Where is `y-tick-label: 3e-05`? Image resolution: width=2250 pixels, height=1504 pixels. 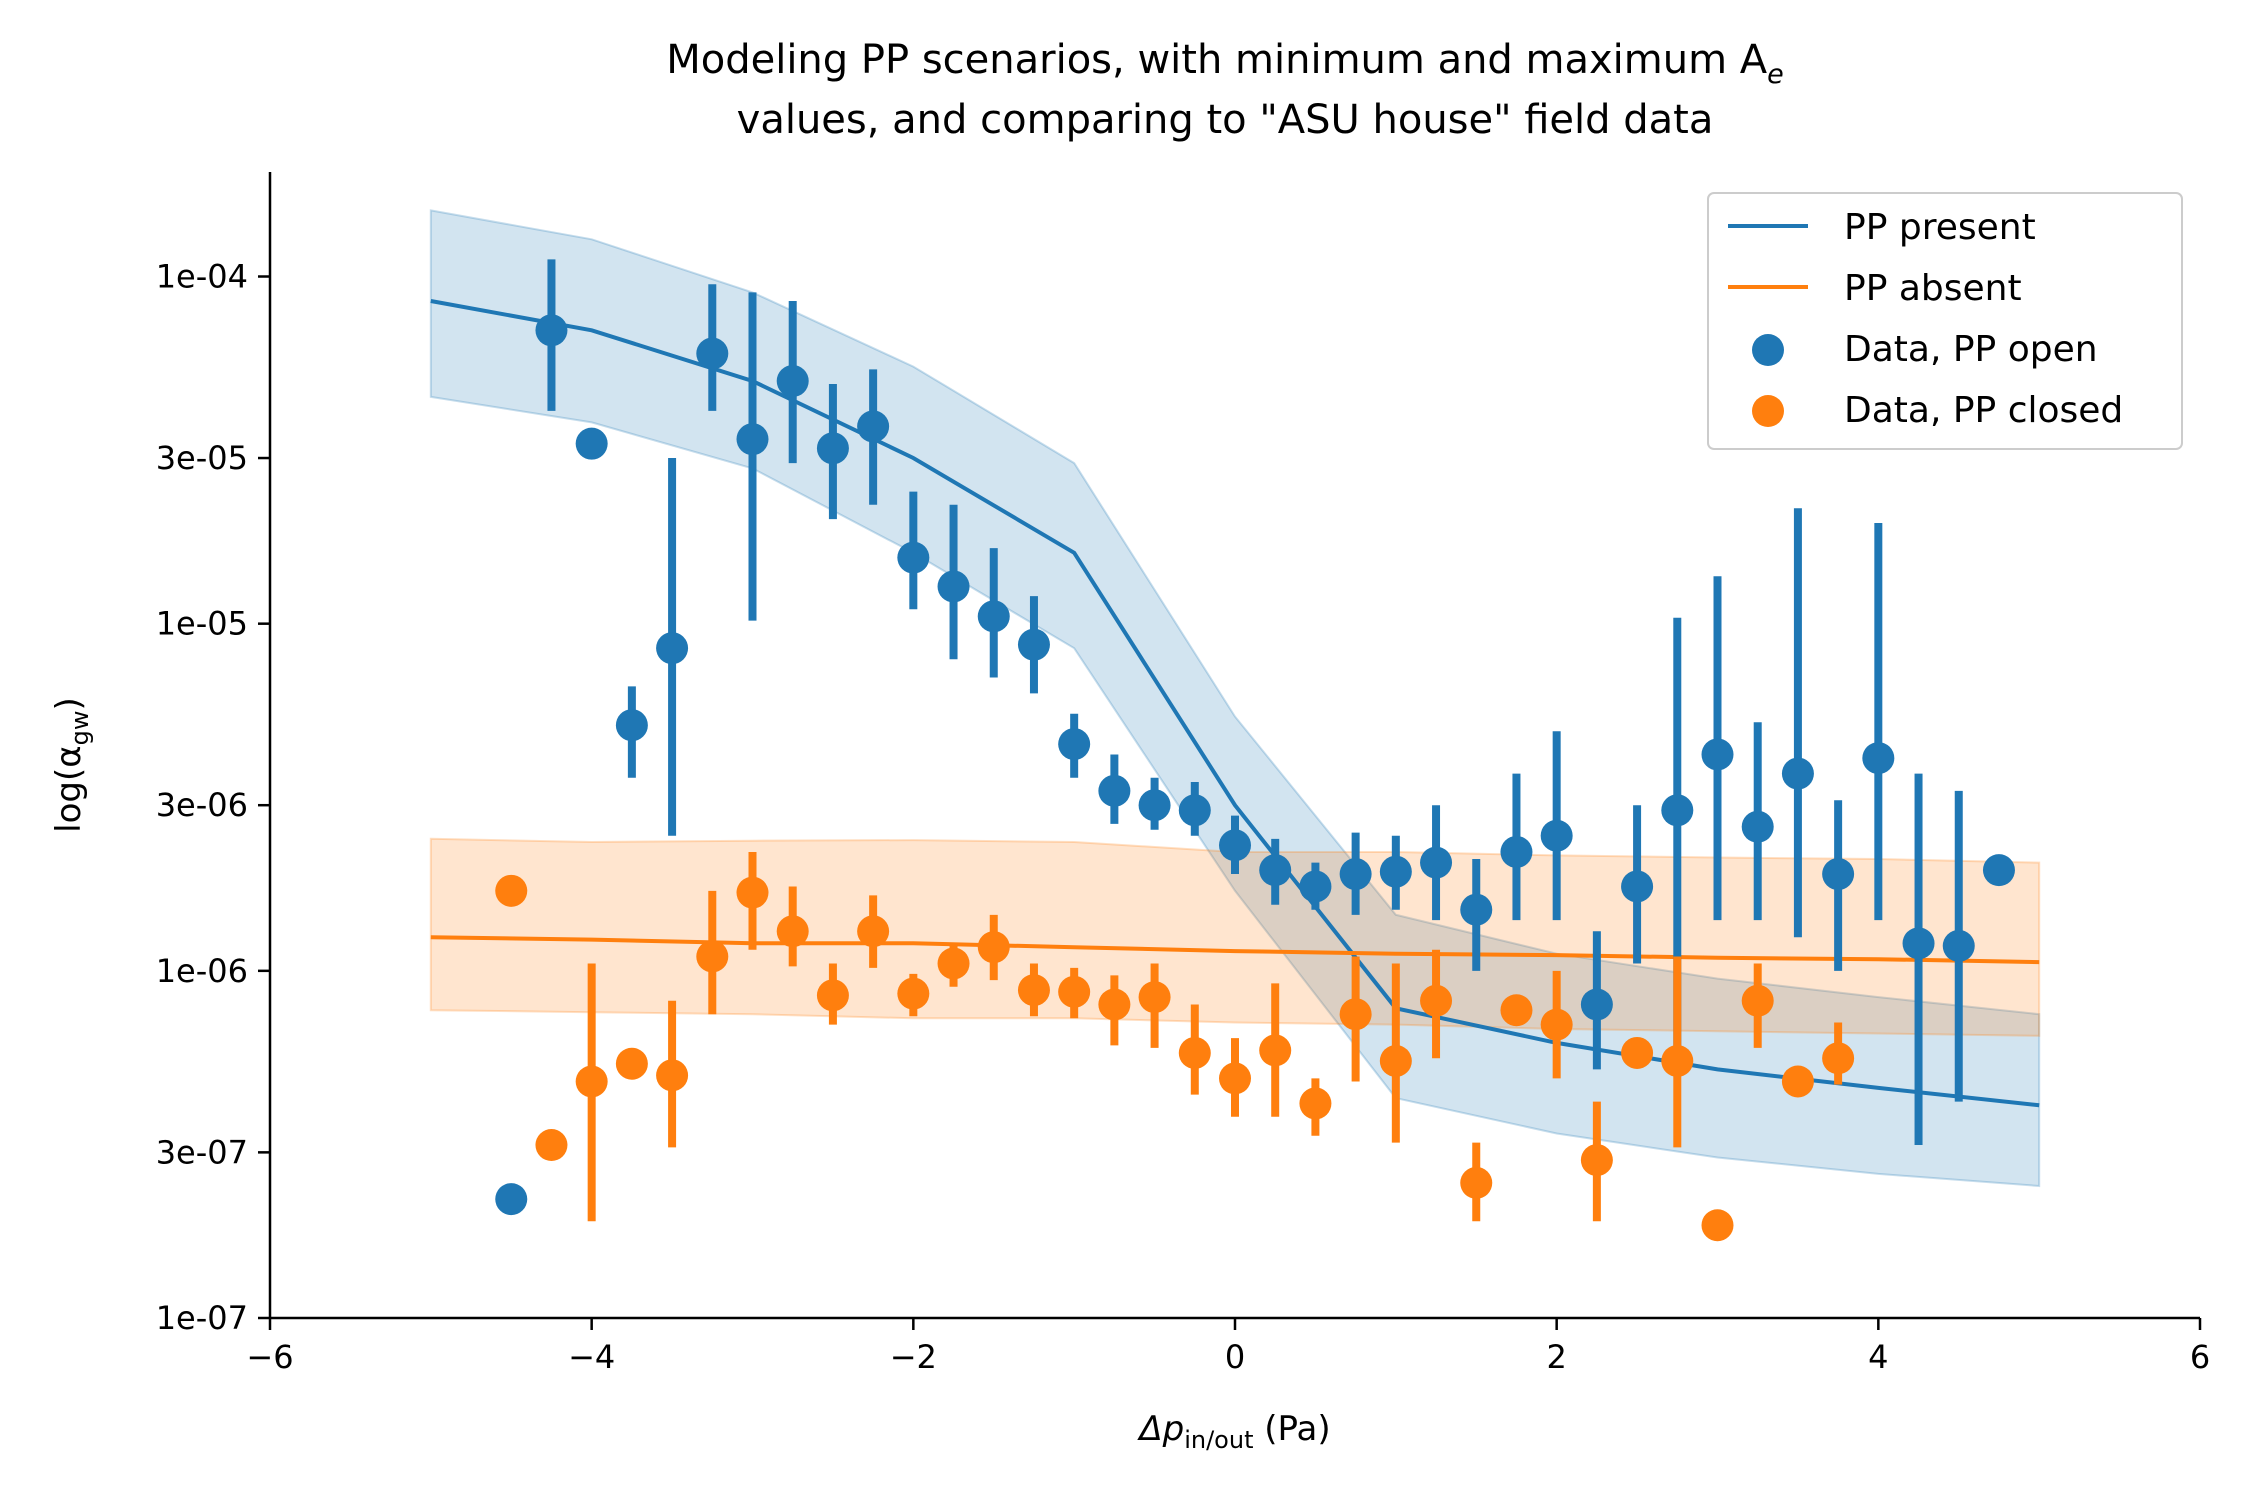 y-tick-label: 3e-05 is located at coordinates (202, 458).